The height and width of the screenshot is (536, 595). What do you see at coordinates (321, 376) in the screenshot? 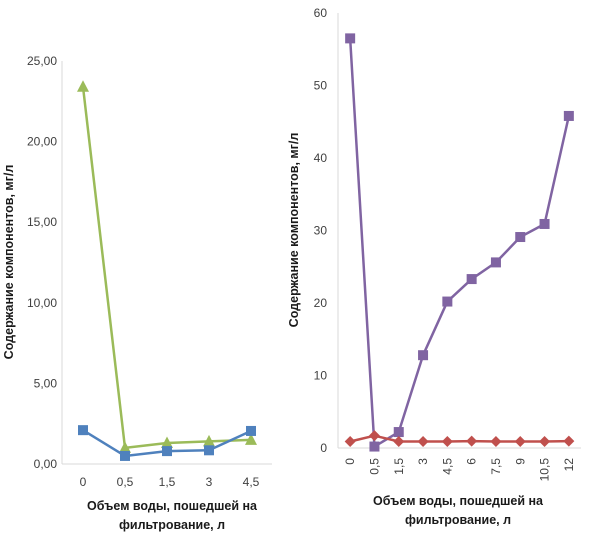
I see `y-tick-label: 10` at bounding box center [321, 376].